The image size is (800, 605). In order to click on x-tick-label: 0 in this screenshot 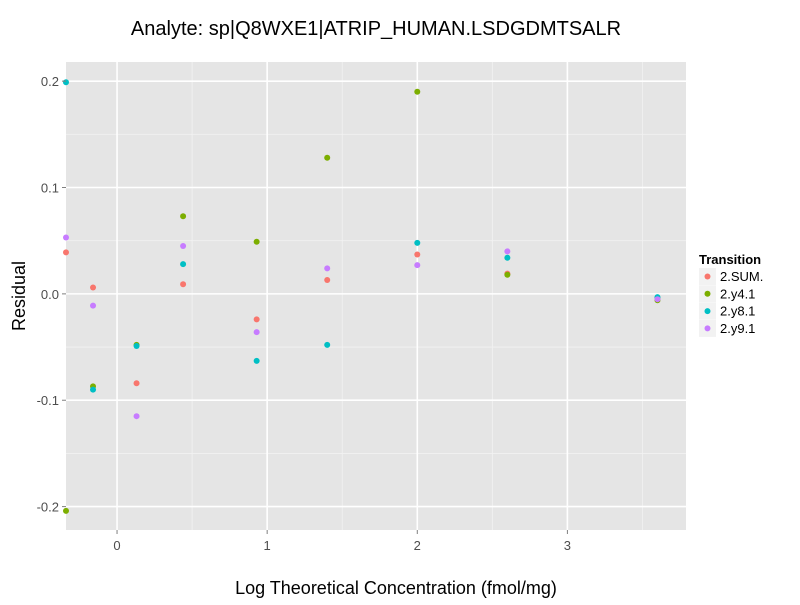, I will do `click(116, 545)`.